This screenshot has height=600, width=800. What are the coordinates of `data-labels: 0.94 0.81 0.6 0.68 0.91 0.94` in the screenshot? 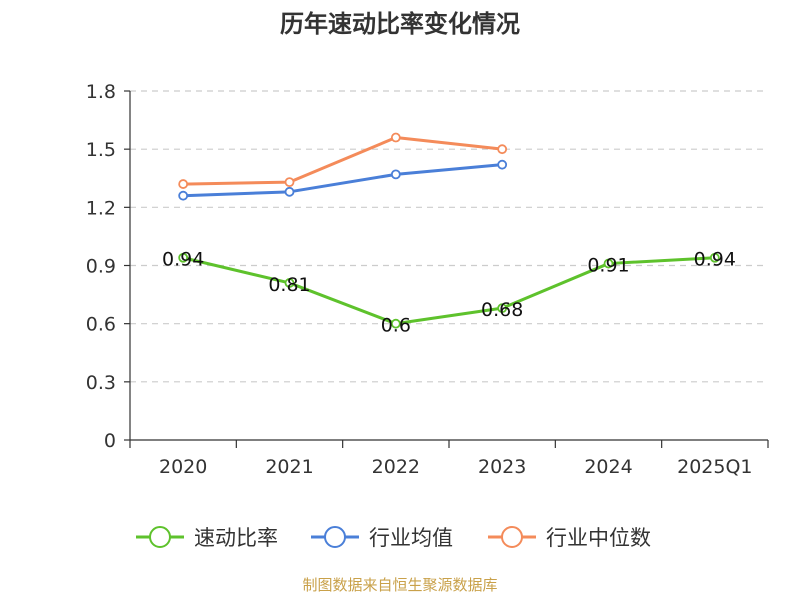 It's located at (449, 293).